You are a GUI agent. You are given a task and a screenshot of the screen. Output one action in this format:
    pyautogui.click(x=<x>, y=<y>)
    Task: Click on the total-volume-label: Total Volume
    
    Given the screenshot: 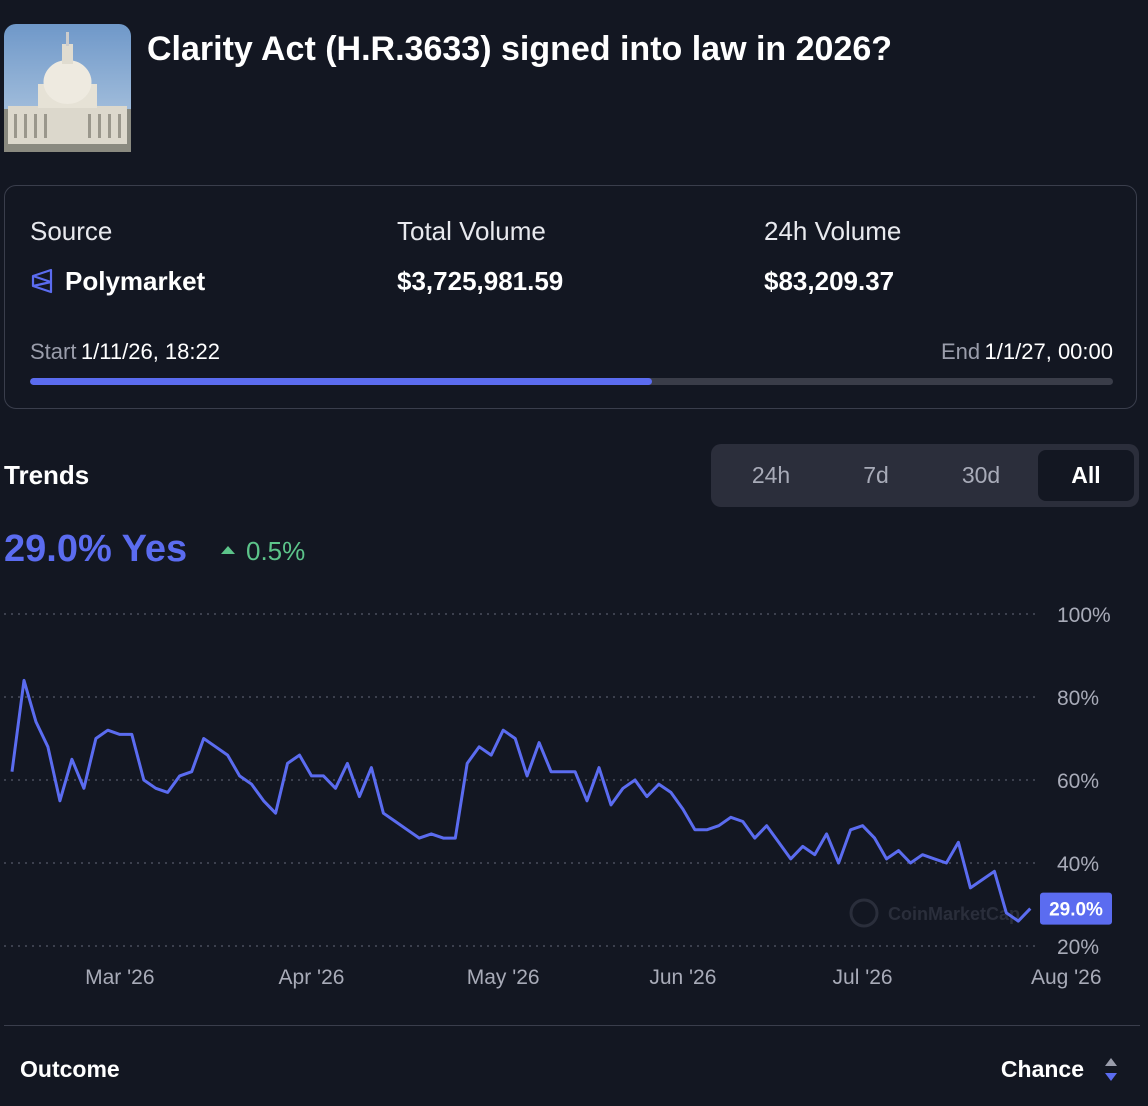 What is the action you would take?
    pyautogui.click(x=471, y=231)
    